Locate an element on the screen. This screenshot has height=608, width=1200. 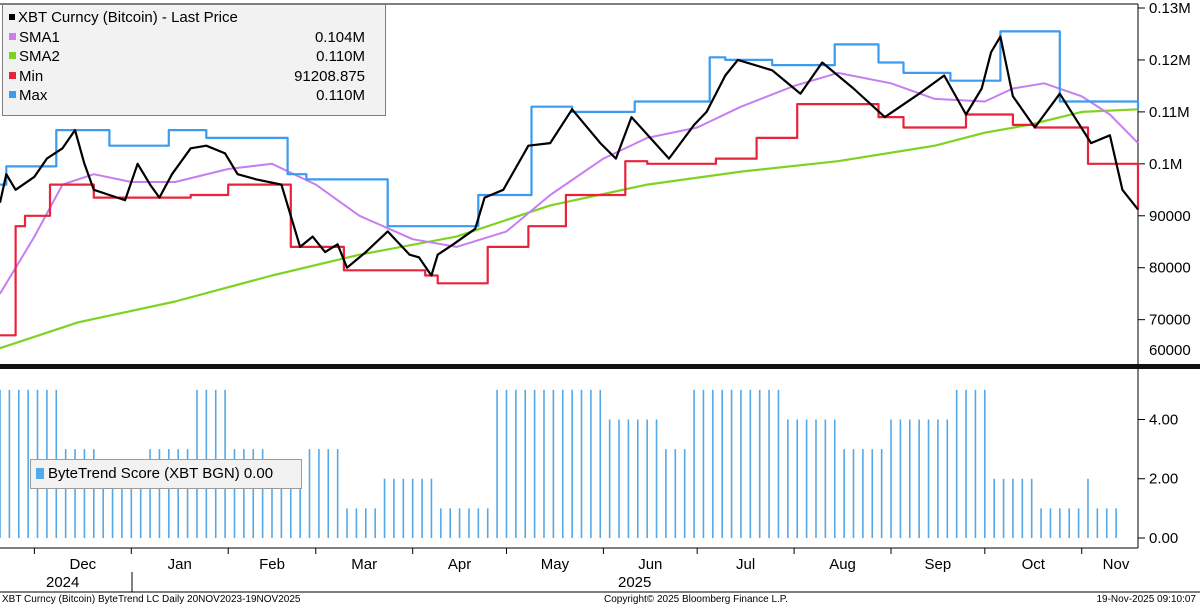
price-y-tick-label: 0.13M is located at coordinates (1170, 8).